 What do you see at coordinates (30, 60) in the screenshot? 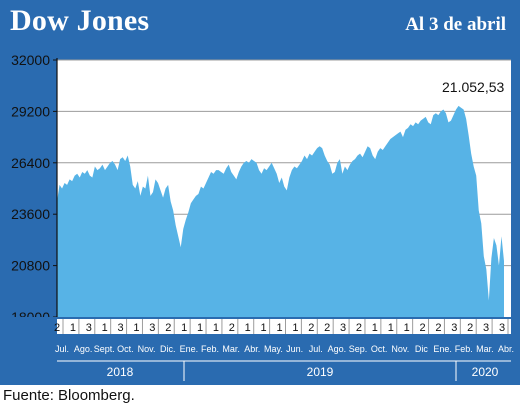
I see `y-tick-label: 32000` at bounding box center [30, 60].